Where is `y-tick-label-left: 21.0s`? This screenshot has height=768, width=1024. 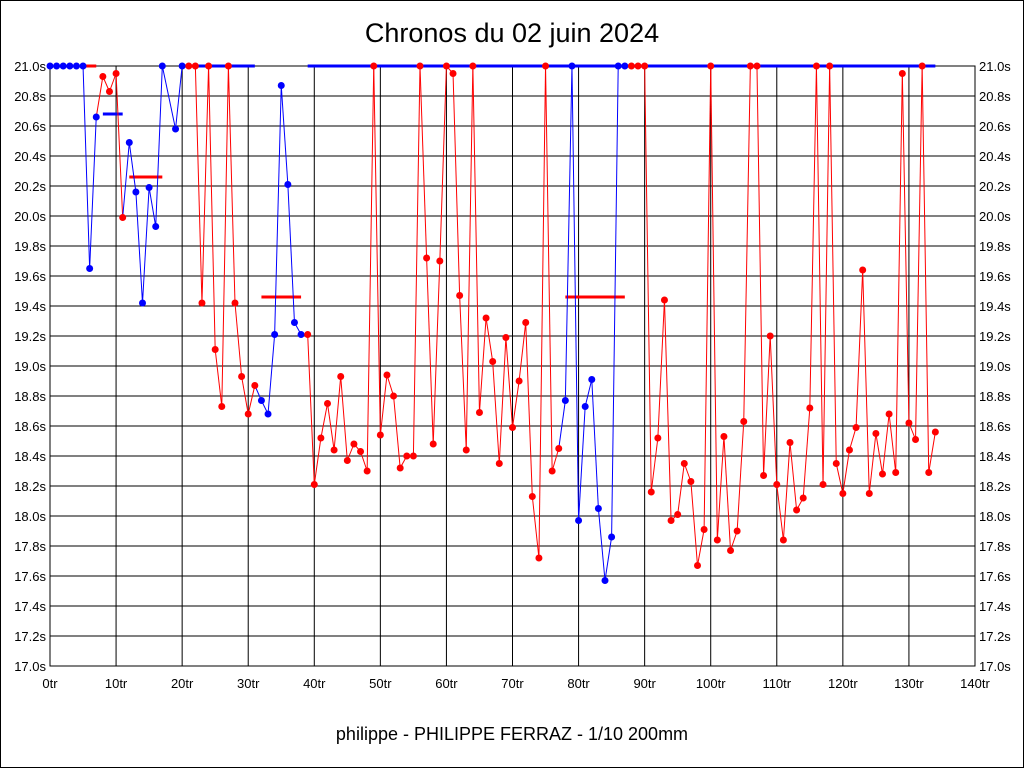
y-tick-label-left: 21.0s is located at coordinates (30, 66).